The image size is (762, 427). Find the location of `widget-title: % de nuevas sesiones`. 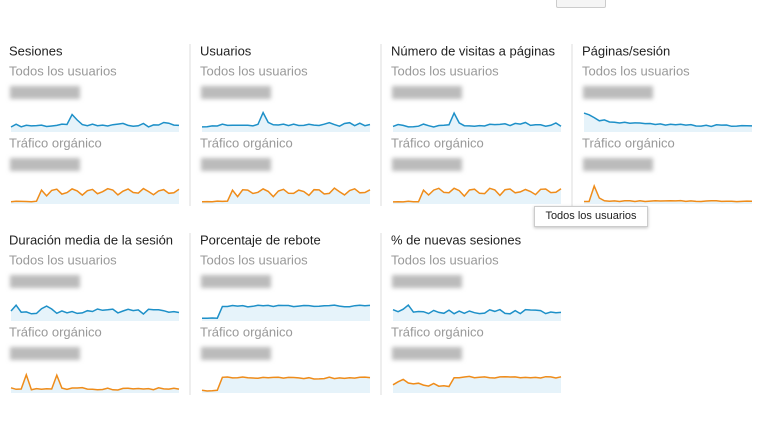

widget-title: % de nuevas sesiones is located at coordinates (456, 239).